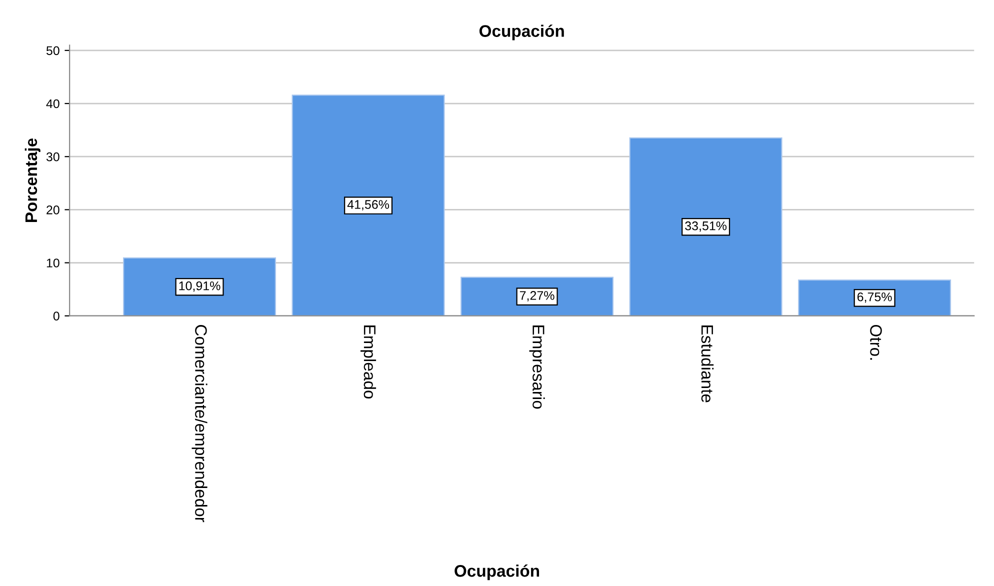 Image resolution: width=994 pixels, height=586 pixels. What do you see at coordinates (53, 157) in the screenshot?
I see `y-tick-label: 30` at bounding box center [53, 157].